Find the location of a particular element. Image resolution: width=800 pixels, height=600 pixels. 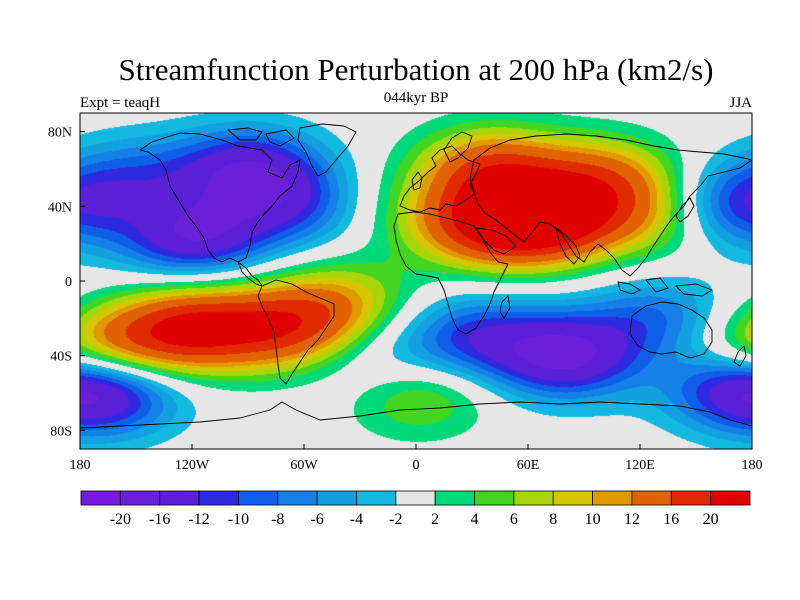

lat-tick-label: 80S is located at coordinates (61, 431).